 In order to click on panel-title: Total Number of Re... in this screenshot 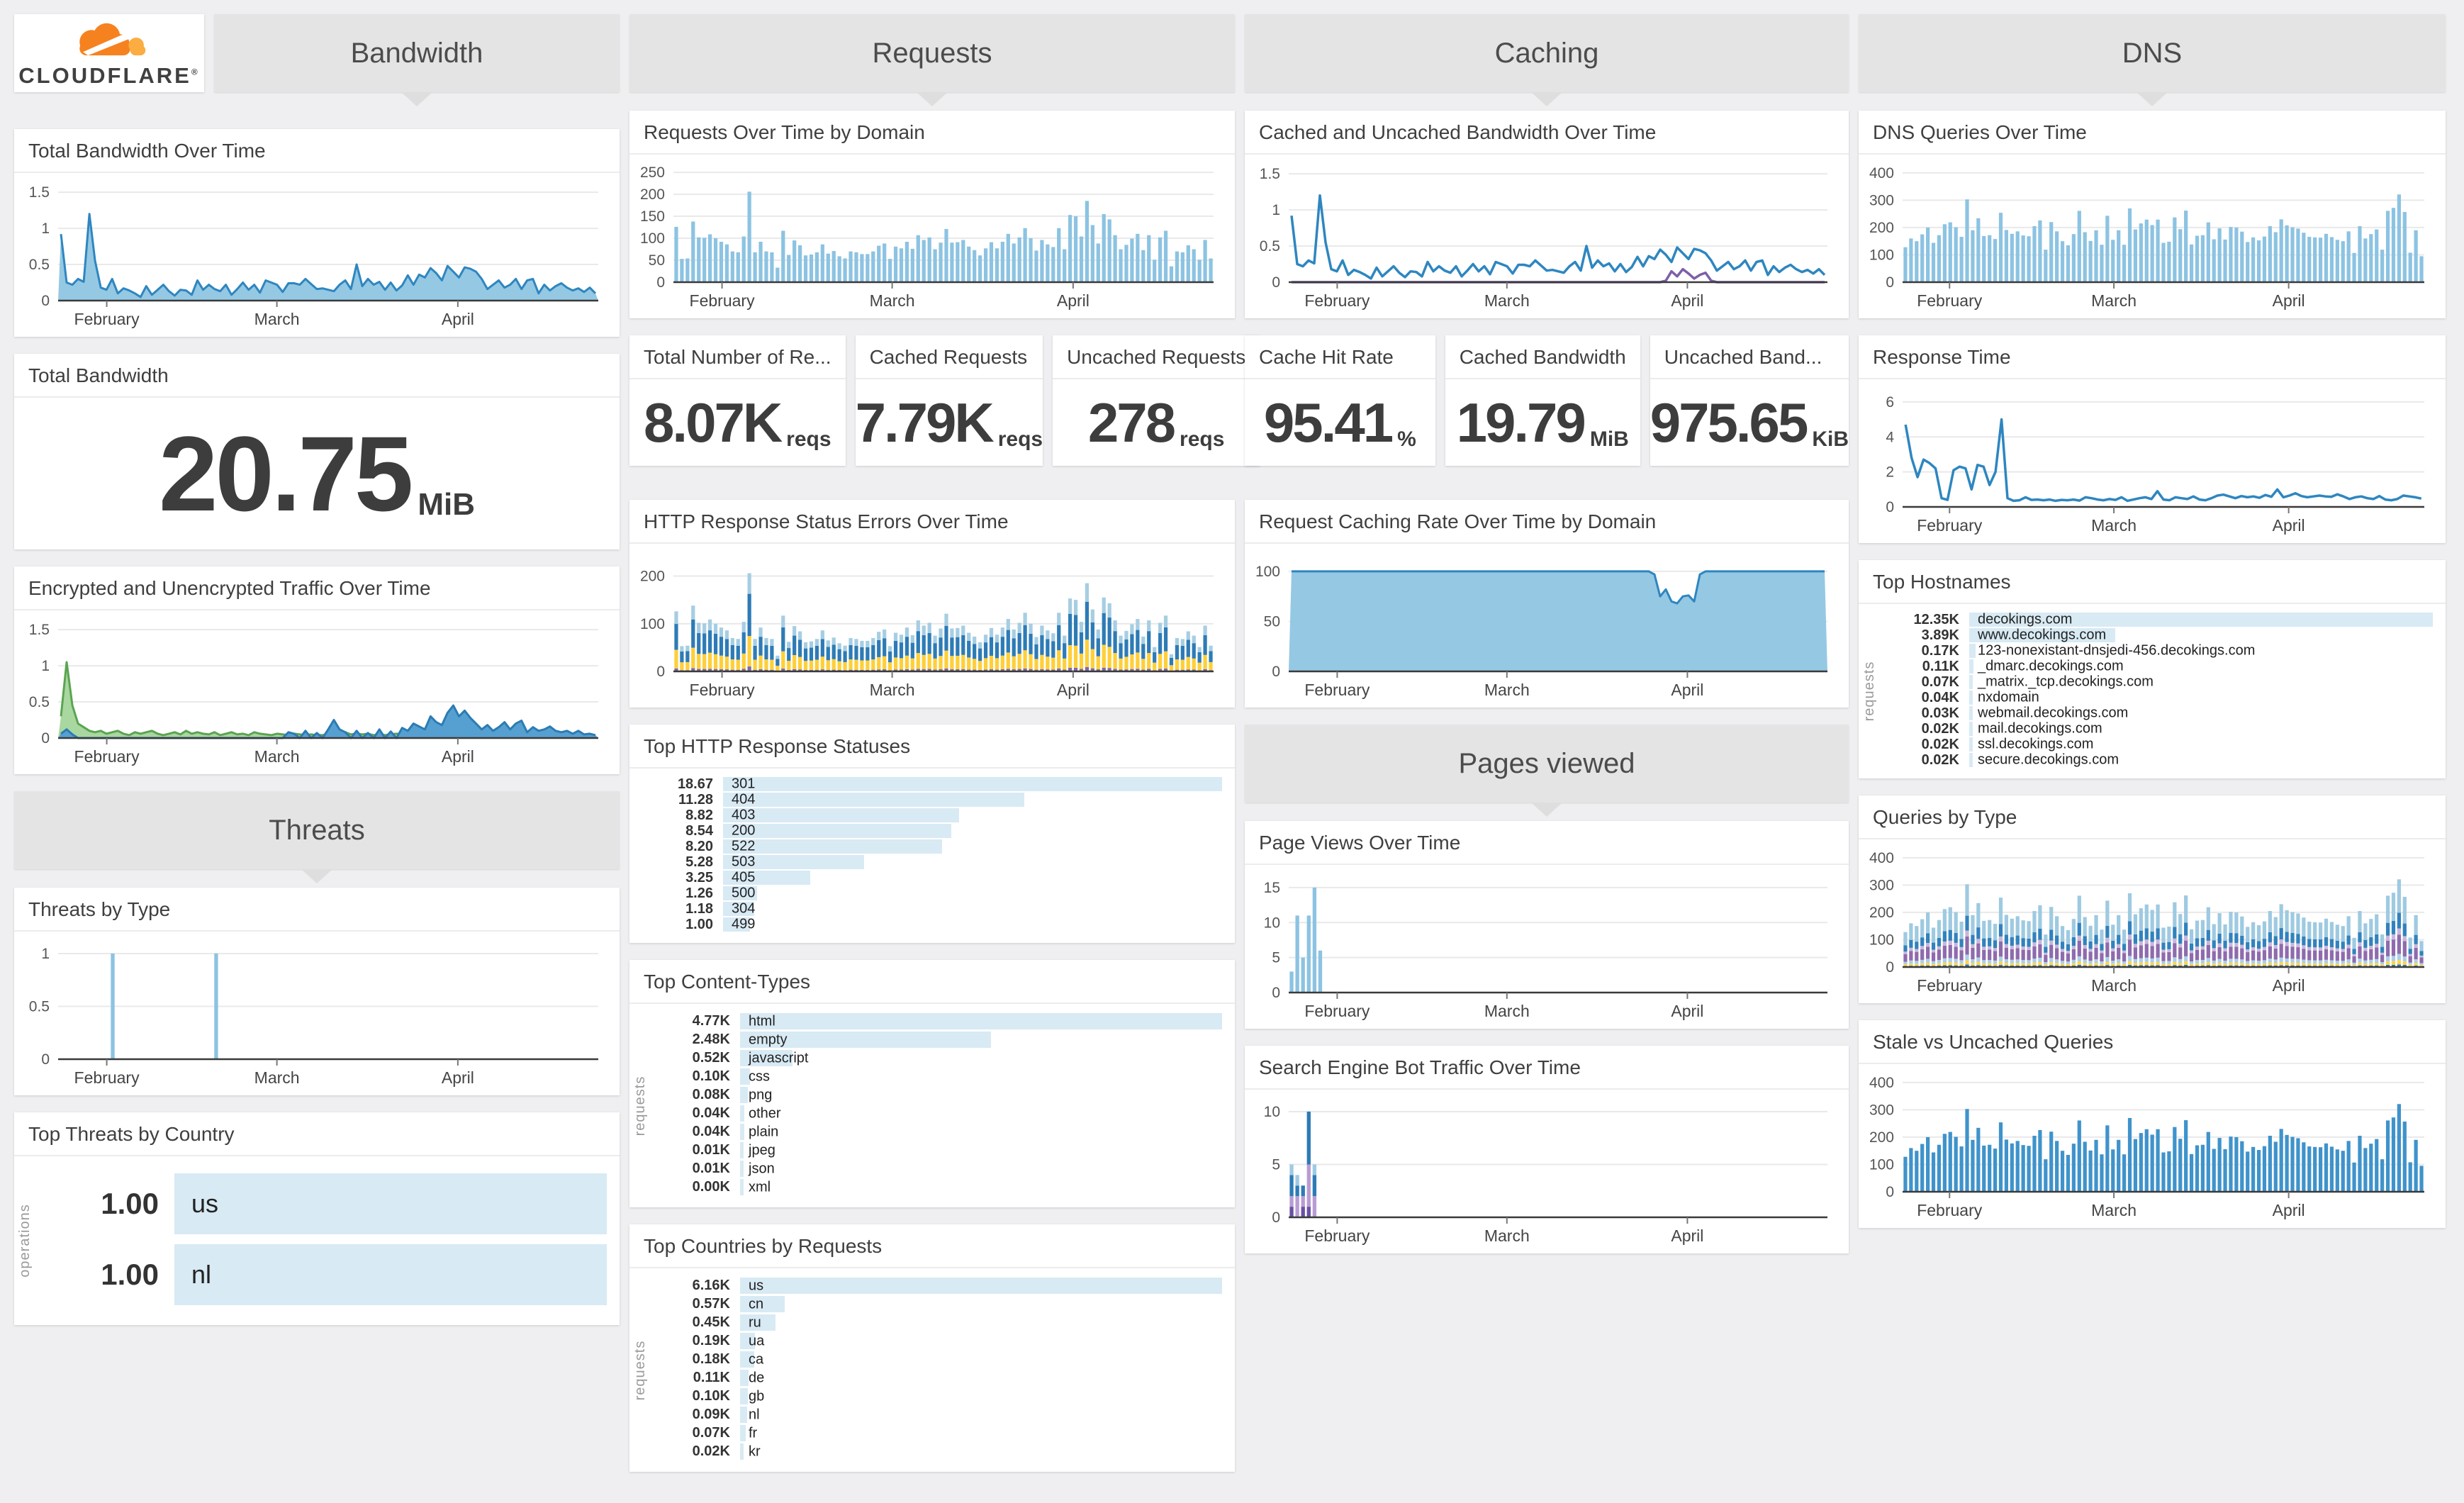, I will do `click(737, 357)`.